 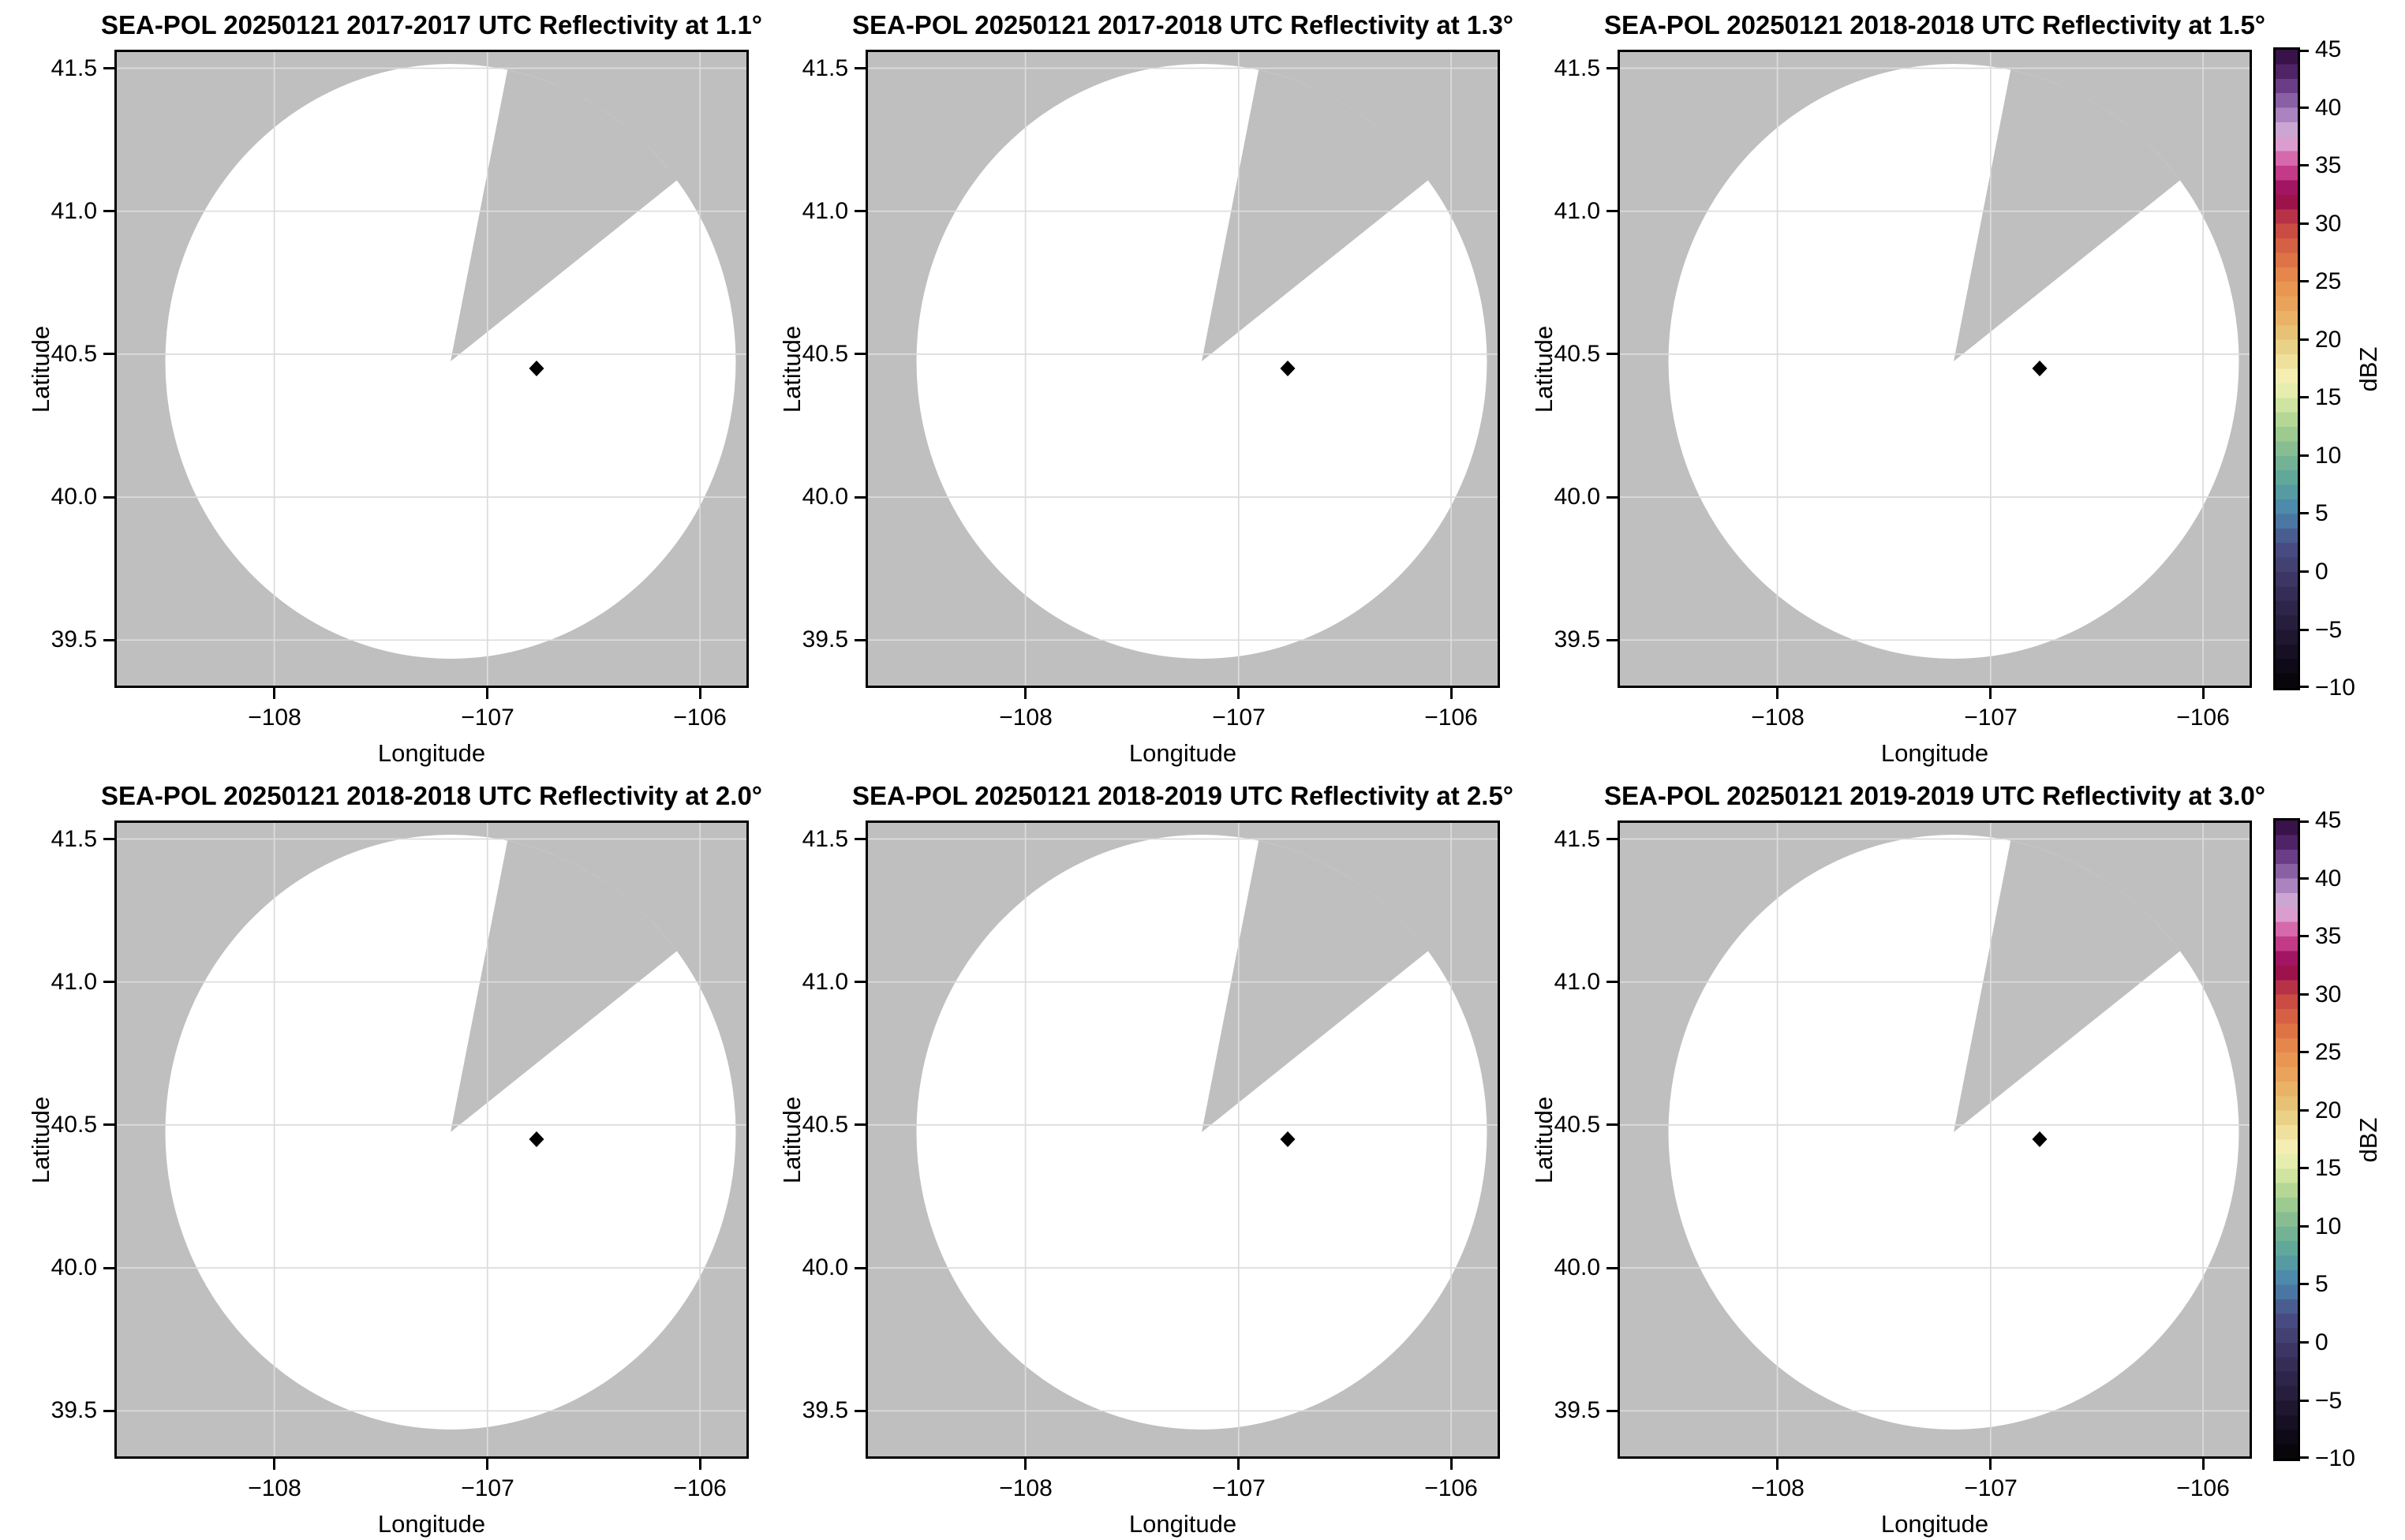 I want to click on colorbar-row1: 45 40 35 30 25 20 15 10 5 0 −5 −10 dBZ, so click(x=2327, y=368).